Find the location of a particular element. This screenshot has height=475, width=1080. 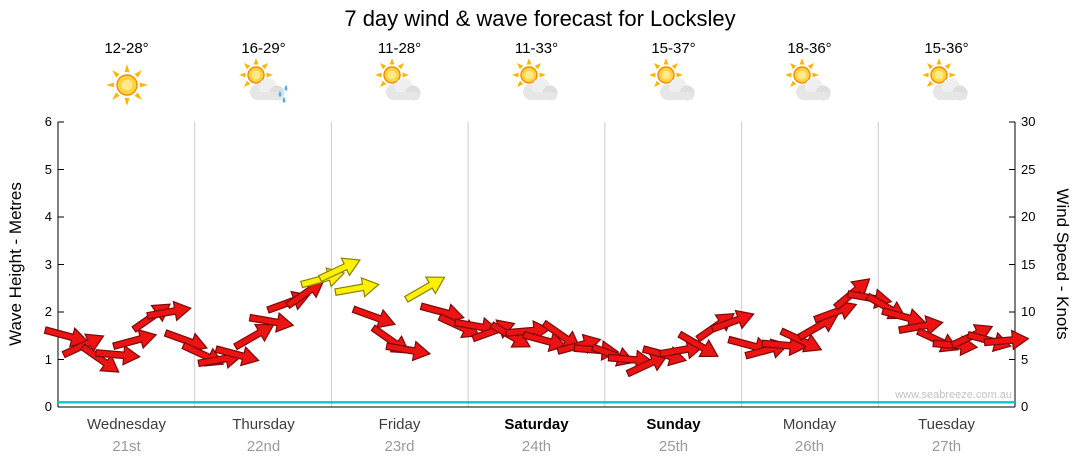

day-date: 21st is located at coordinates (126, 446).